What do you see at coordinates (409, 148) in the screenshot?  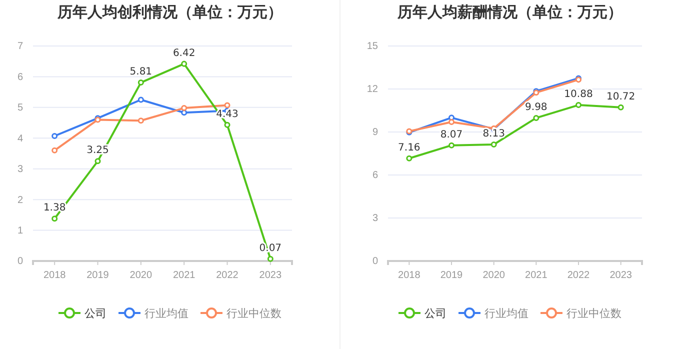 I see `data-label: 7.16` at bounding box center [409, 148].